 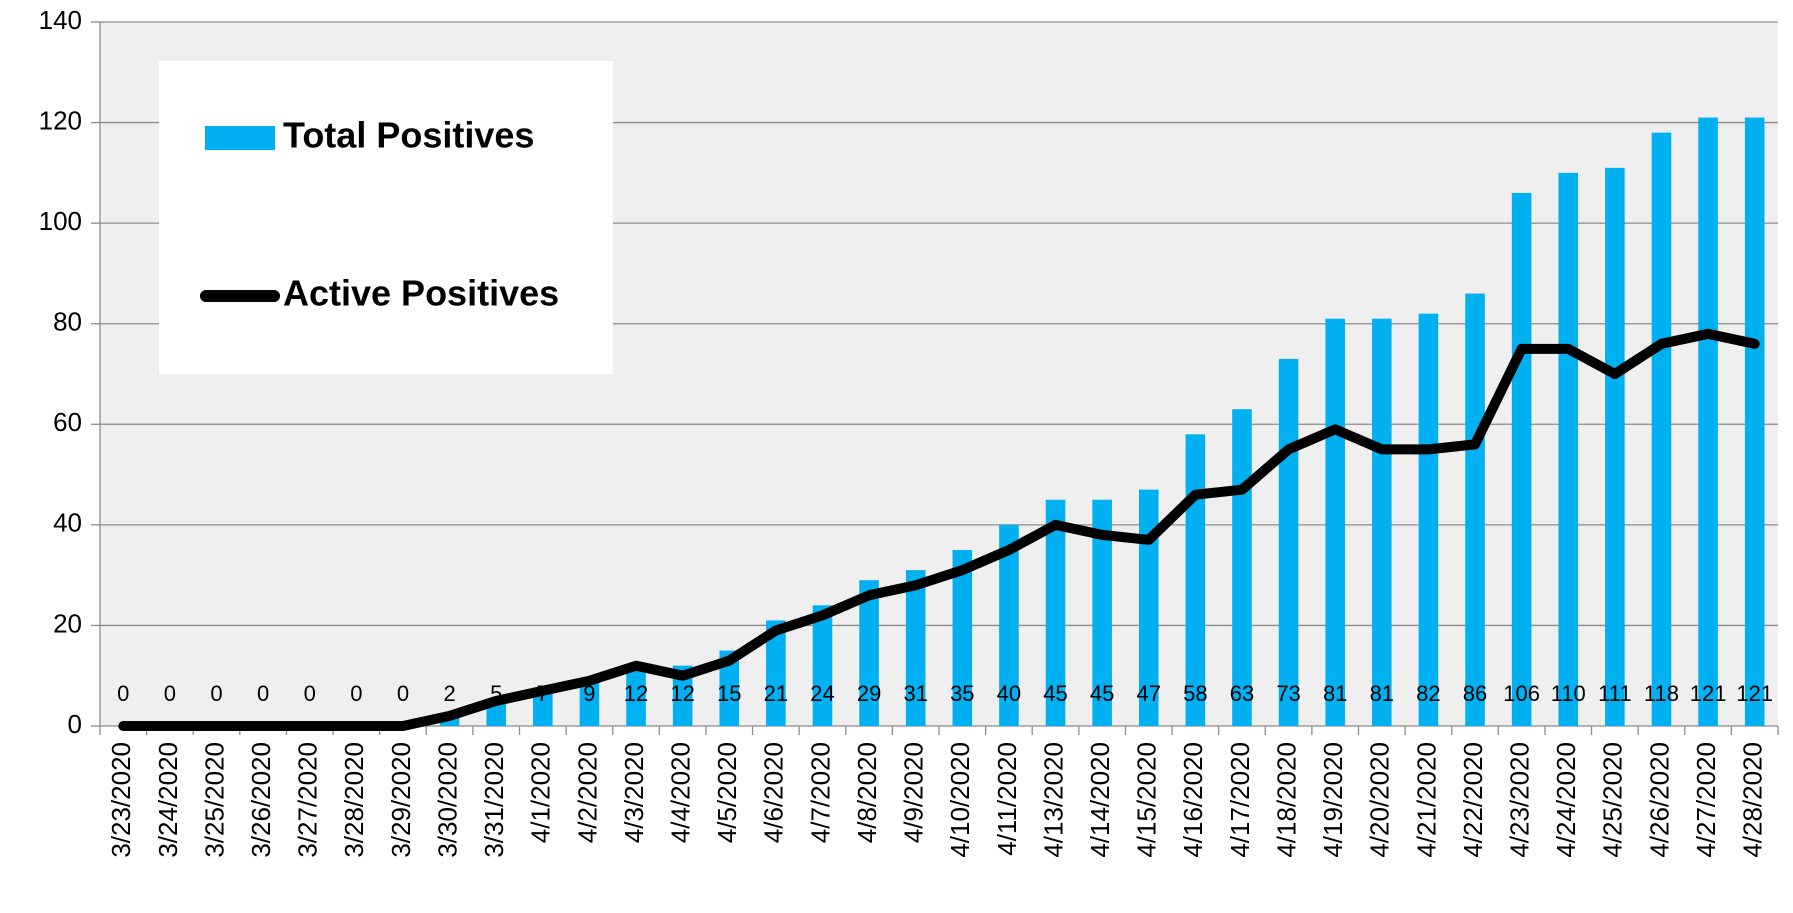 What do you see at coordinates (60, 20) in the screenshot?
I see `y-tick-label: 140` at bounding box center [60, 20].